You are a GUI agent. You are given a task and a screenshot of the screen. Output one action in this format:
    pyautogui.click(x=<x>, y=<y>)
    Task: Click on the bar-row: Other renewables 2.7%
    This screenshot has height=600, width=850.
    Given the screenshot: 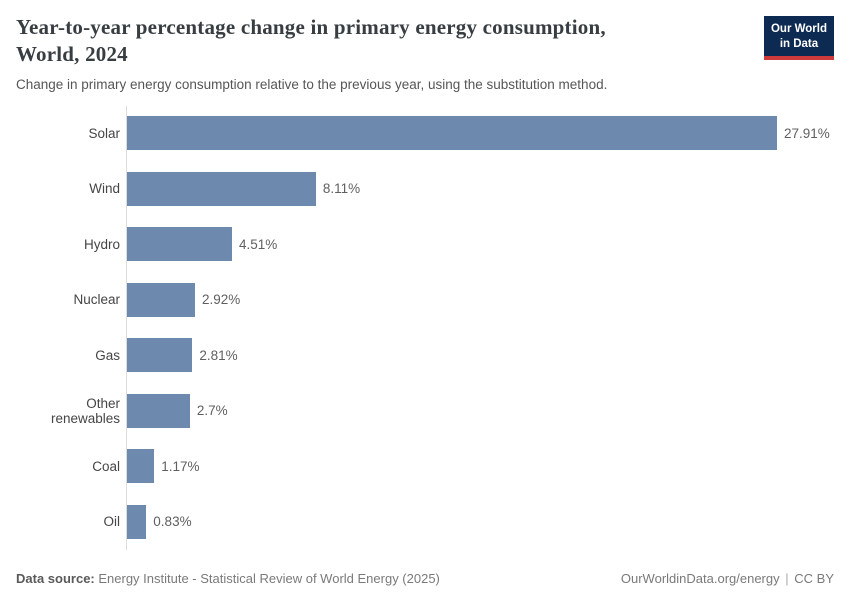 What is the action you would take?
    pyautogui.click(x=425, y=411)
    